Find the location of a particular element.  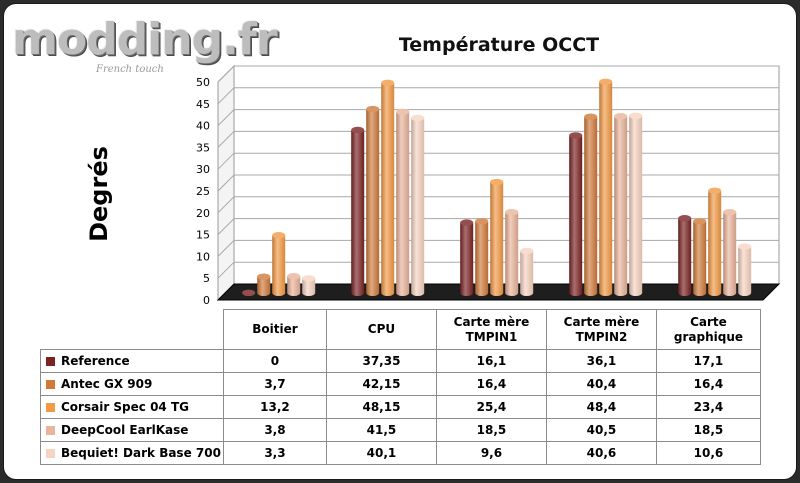

data-label: 48,4 is located at coordinates (601, 407).